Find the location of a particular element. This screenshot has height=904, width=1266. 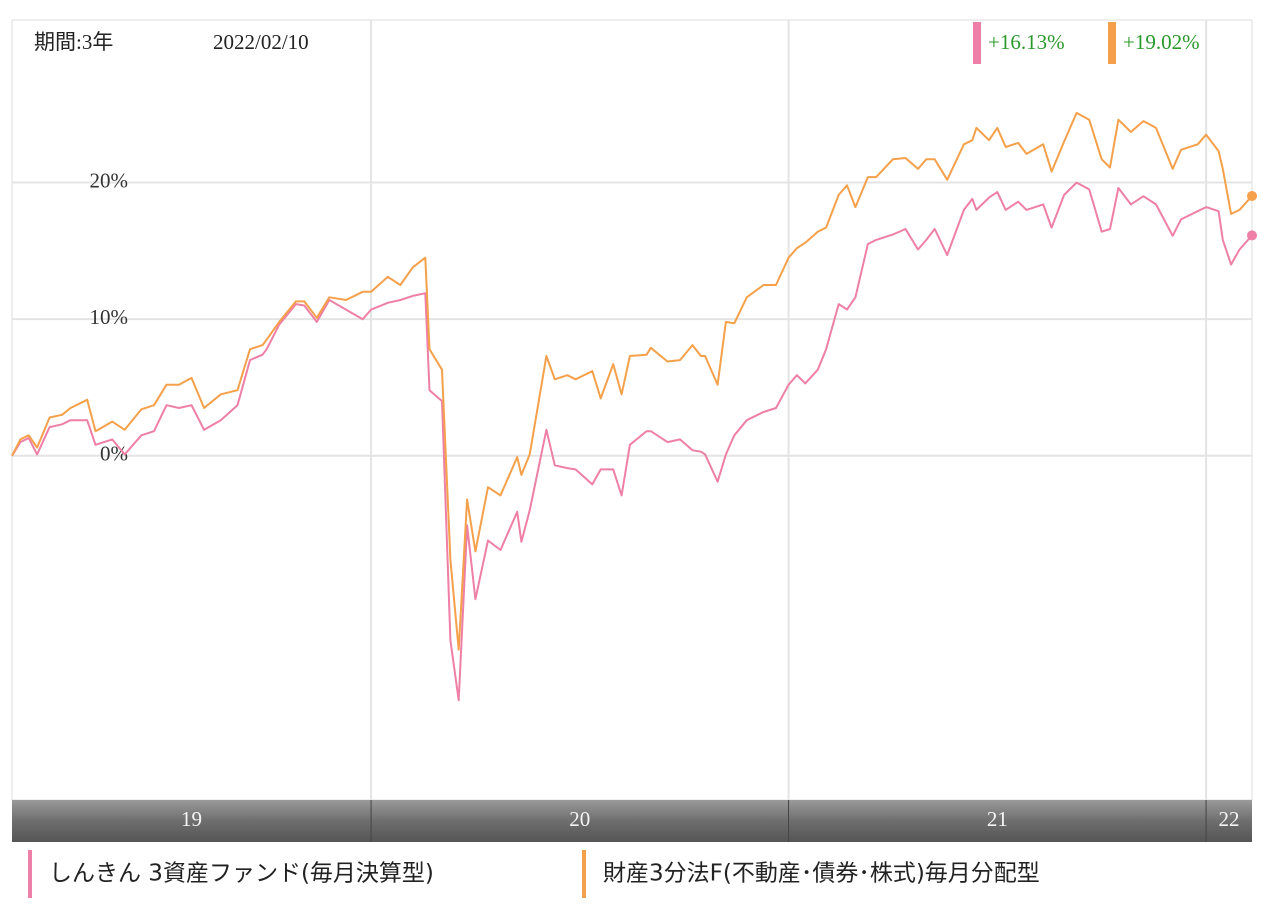

legend-label: 財産3分法F(不動産･債券･株式)毎月分配型 is located at coordinates (821, 874).